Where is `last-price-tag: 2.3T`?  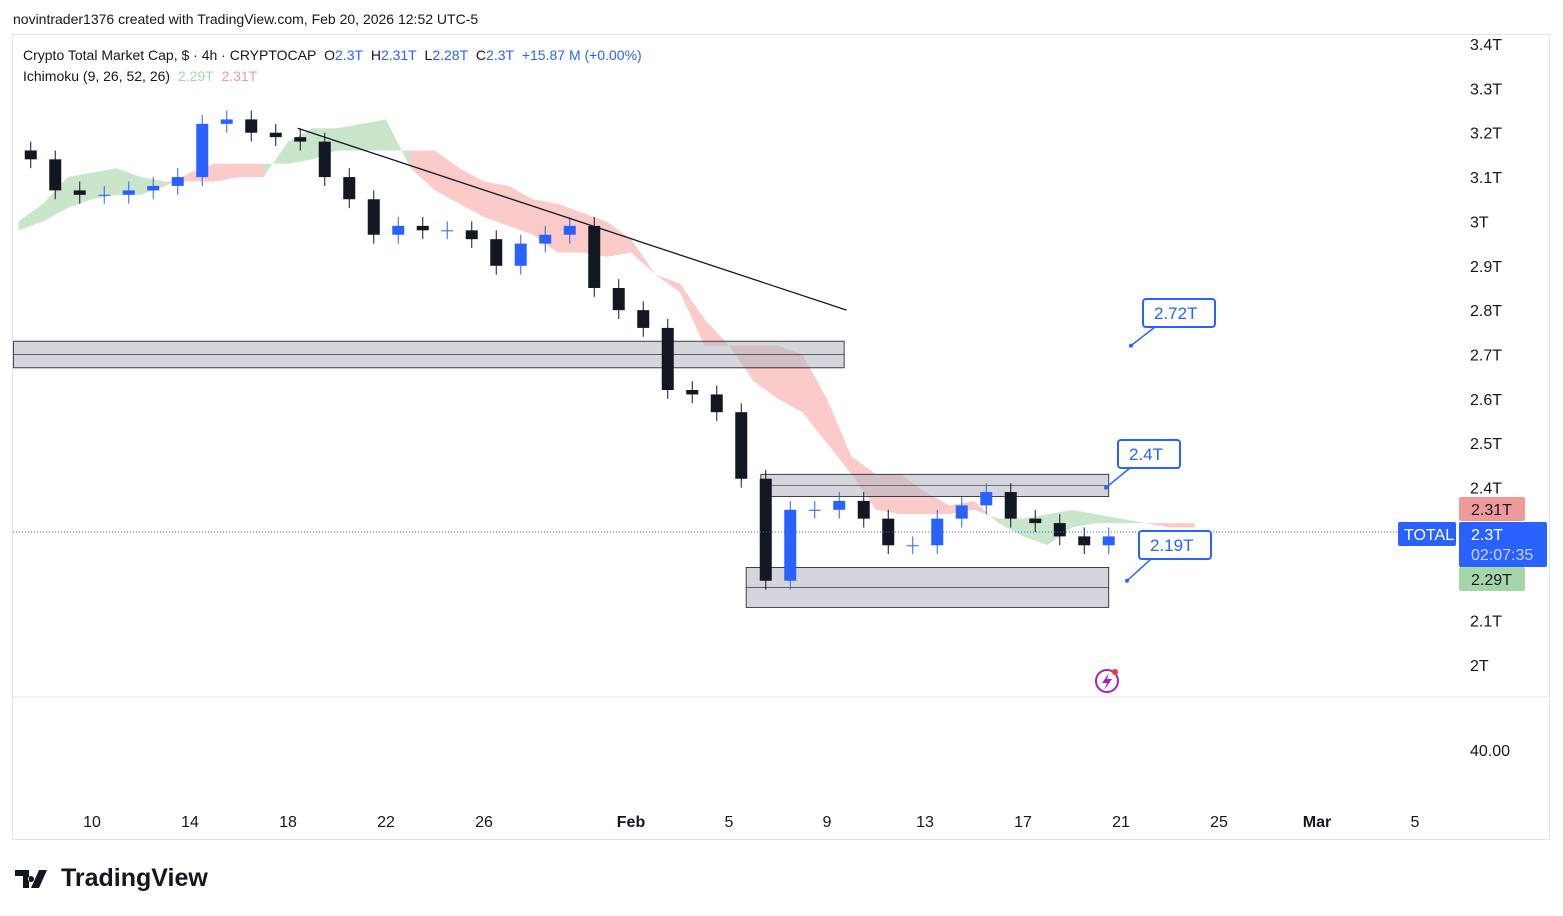 last-price-tag: 2.3T is located at coordinates (1487, 535).